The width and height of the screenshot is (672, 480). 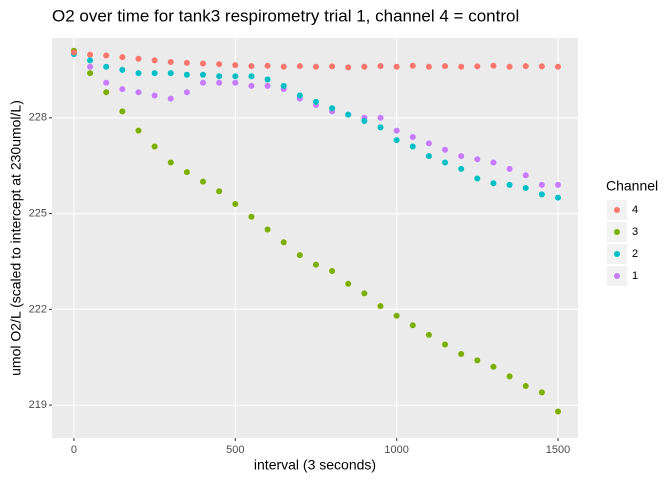 What do you see at coordinates (38, 309) in the screenshot?
I see `y-tick-label: 222` at bounding box center [38, 309].